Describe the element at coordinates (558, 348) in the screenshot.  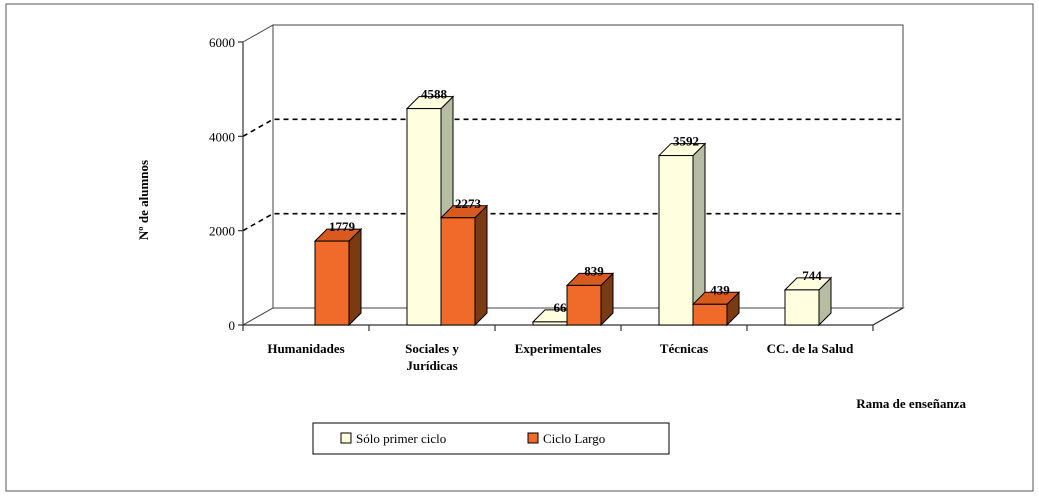
I see `x-tick-label: Experimentales` at that location.